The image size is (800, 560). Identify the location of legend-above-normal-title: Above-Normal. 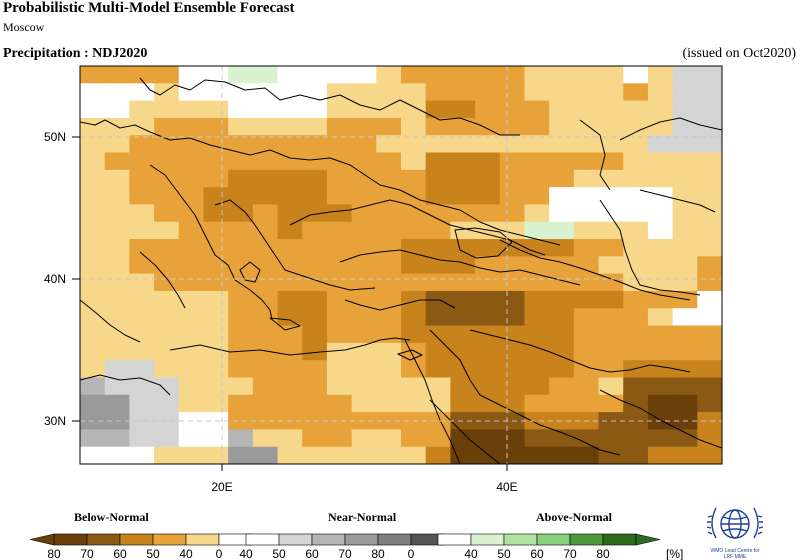
(574, 517).